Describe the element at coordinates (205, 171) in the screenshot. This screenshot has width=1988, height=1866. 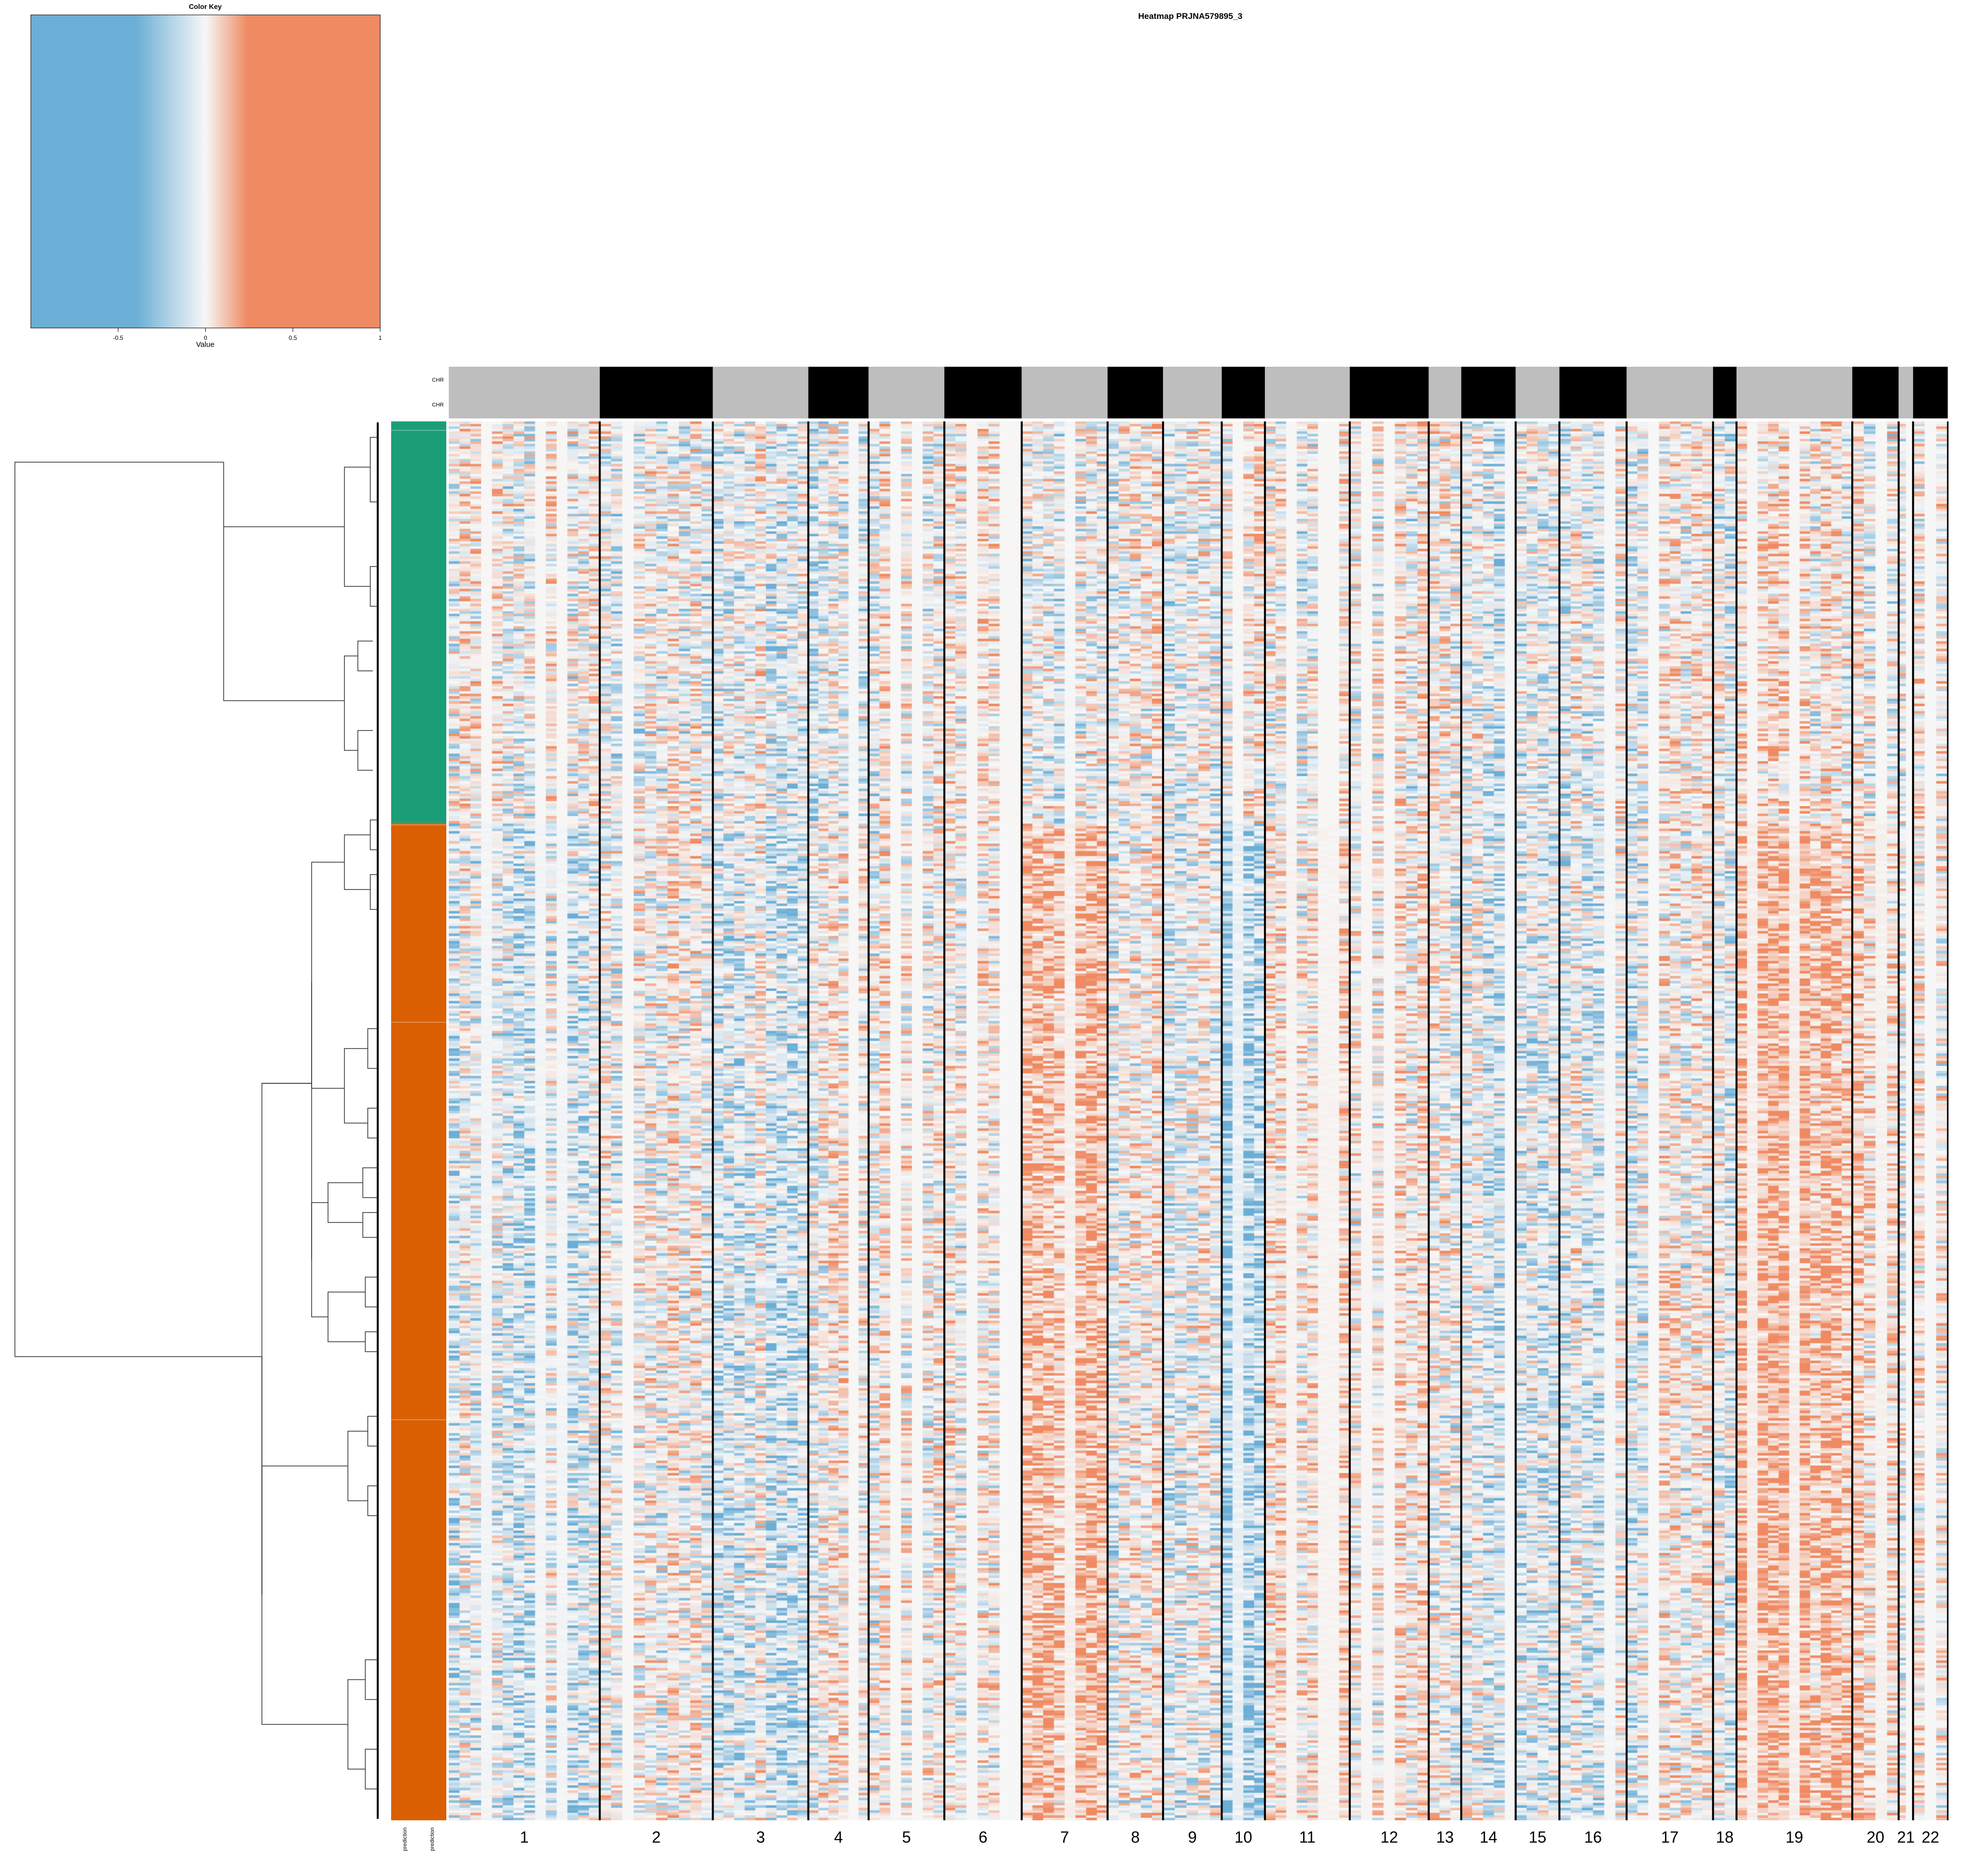
I see `color-key-gradient` at that location.